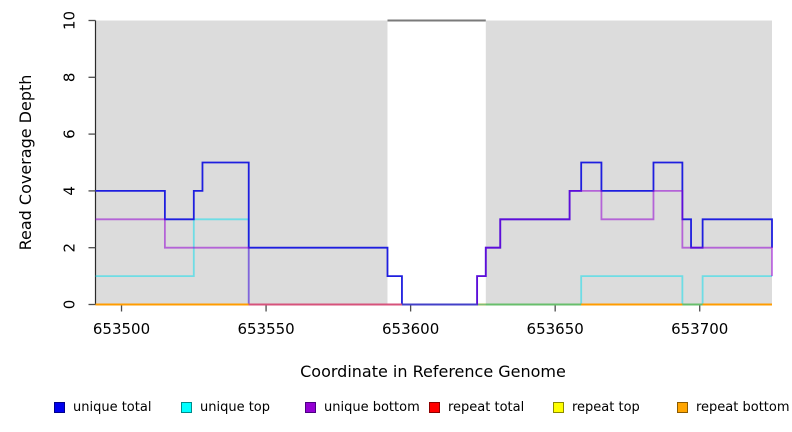 This screenshot has width=792, height=432. Describe the element at coordinates (69, 248) in the screenshot. I see `y-tick-label: 2` at that location.